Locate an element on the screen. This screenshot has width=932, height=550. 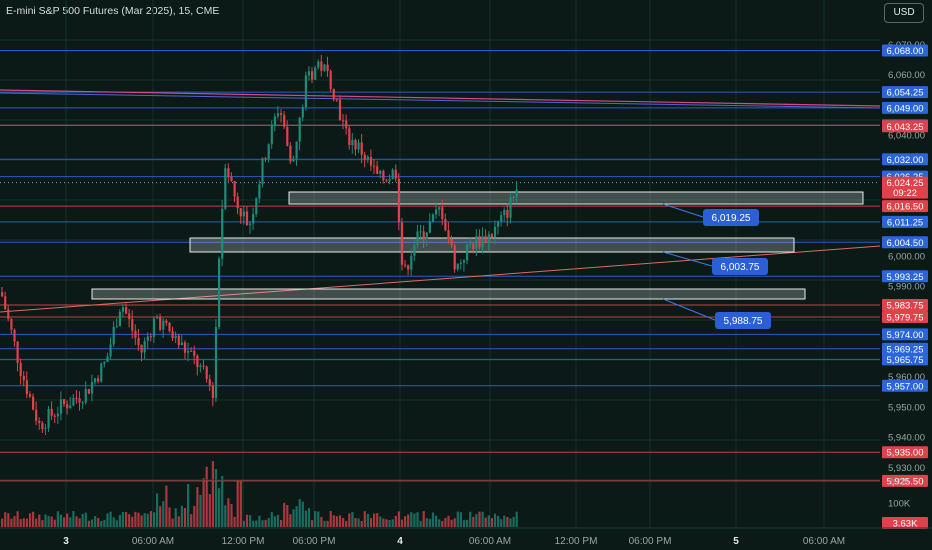
trend-line-upper is located at coordinates (440, 98).